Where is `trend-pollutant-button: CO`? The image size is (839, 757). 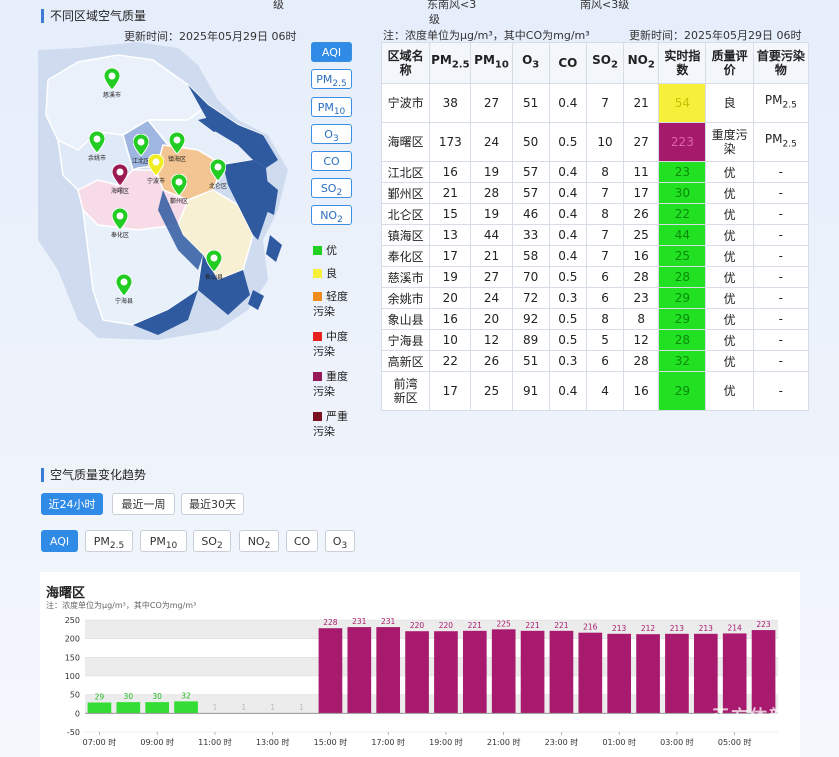 trend-pollutant-button: CO is located at coordinates (302, 541).